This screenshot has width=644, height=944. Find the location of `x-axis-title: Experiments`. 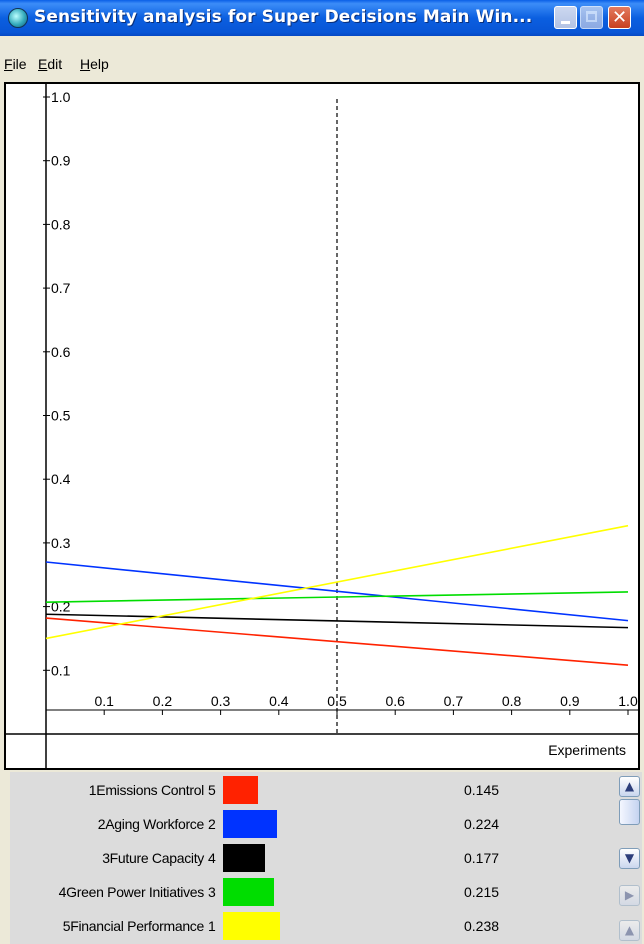

x-axis-title: Experiments is located at coordinates (587, 750).